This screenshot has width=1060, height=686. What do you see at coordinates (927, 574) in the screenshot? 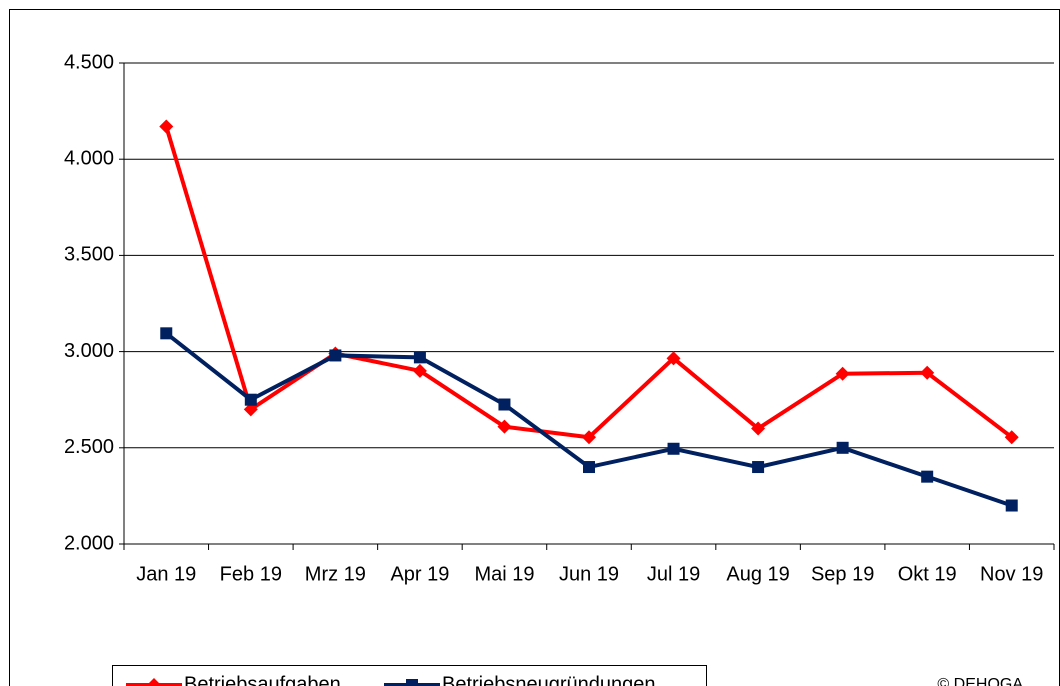
I see `x-tick-label: Okt 19` at bounding box center [927, 574].